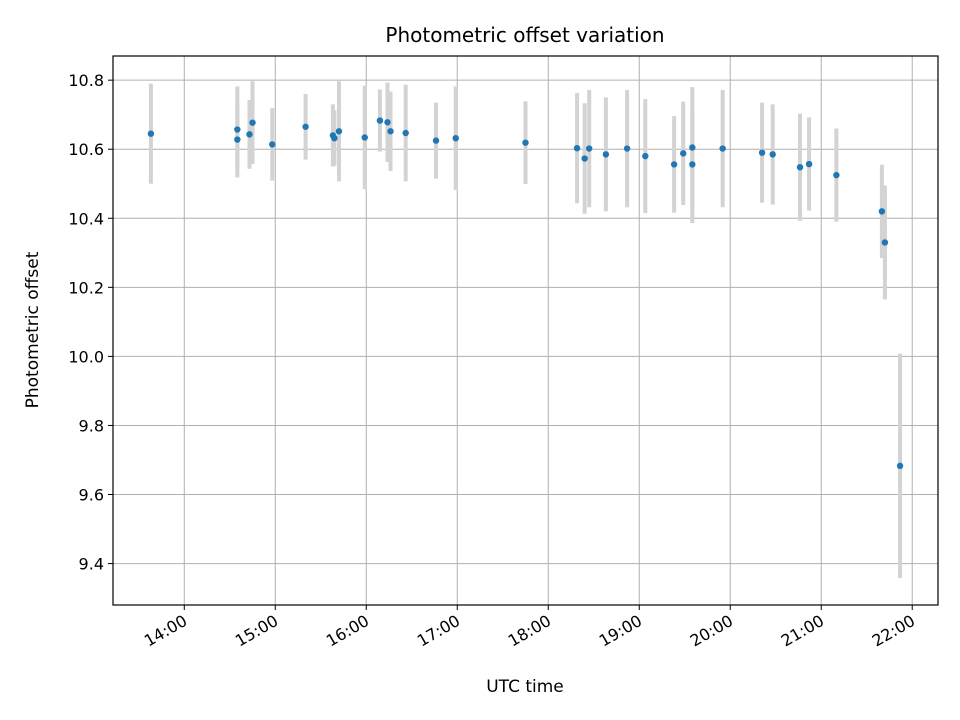 The height and width of the screenshot is (720, 960). Describe the element at coordinates (86, 287) in the screenshot. I see `y-tick-label: 10.2` at that location.